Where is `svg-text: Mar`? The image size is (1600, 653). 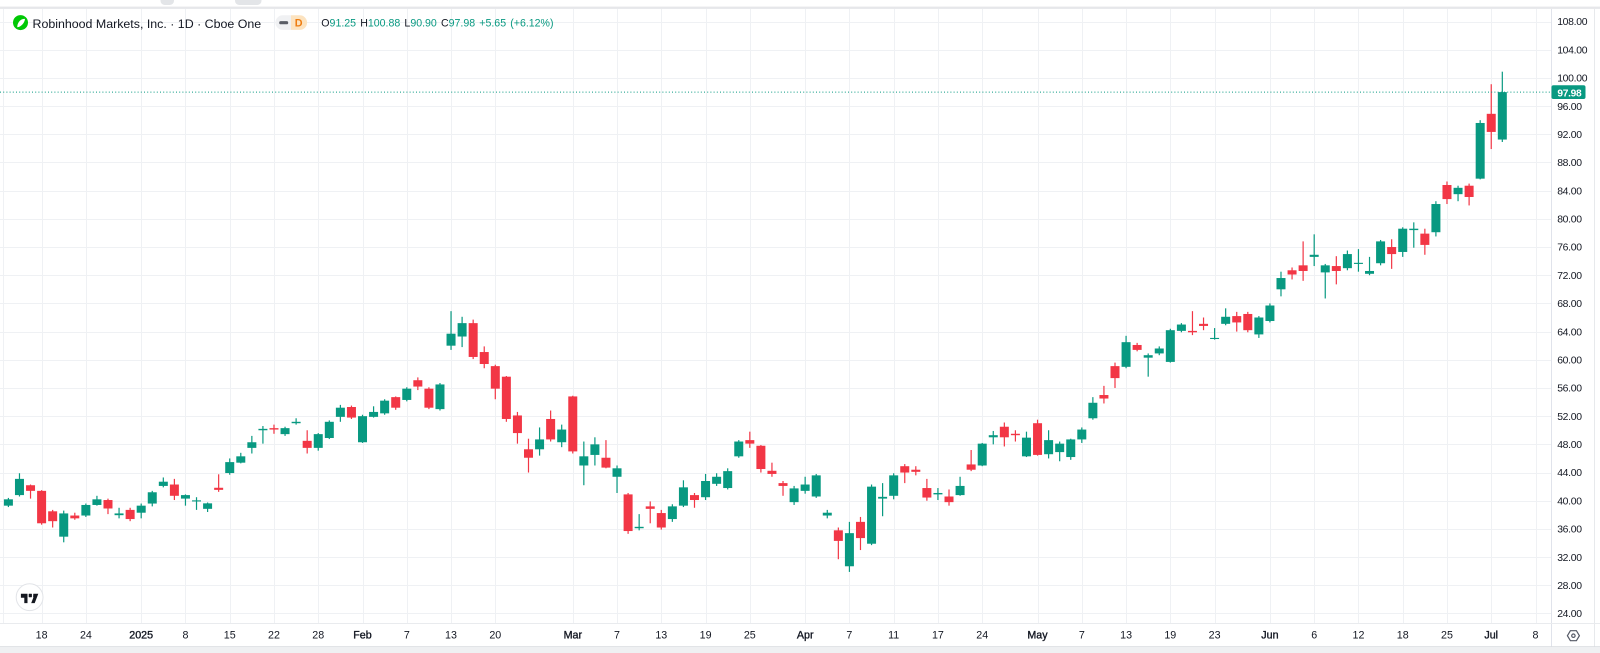
svg-text: Mar is located at coordinates (573, 635).